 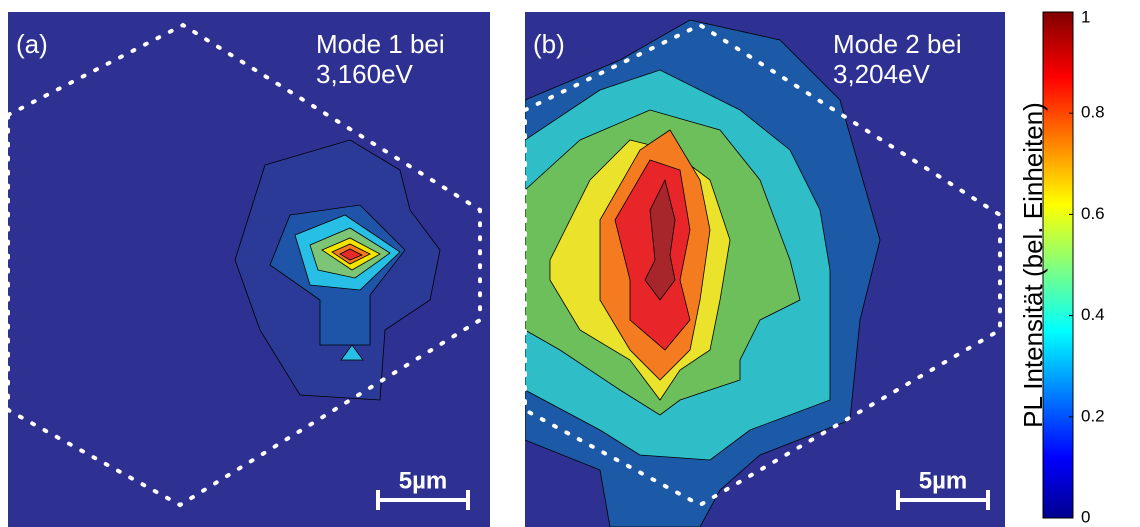 What do you see at coordinates (1085, 16) in the screenshot?
I see `colorbar-tick-label: 1` at bounding box center [1085, 16].